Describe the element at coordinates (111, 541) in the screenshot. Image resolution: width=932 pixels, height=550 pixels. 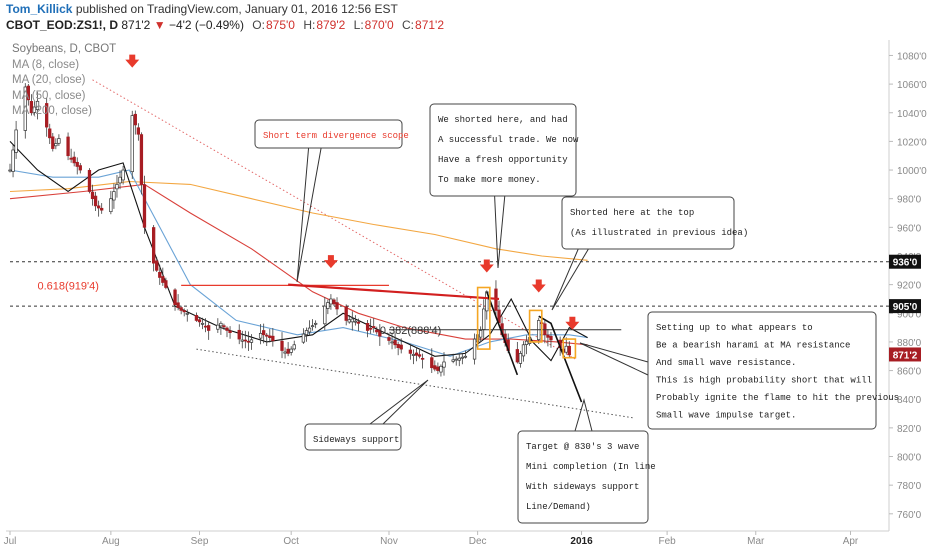
I see `x-tick-label: Aug` at that location.